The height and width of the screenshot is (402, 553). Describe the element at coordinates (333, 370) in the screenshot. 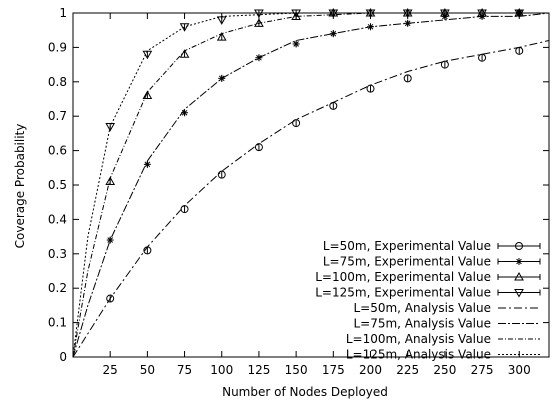

I see `x-tick-label: 175` at that location.